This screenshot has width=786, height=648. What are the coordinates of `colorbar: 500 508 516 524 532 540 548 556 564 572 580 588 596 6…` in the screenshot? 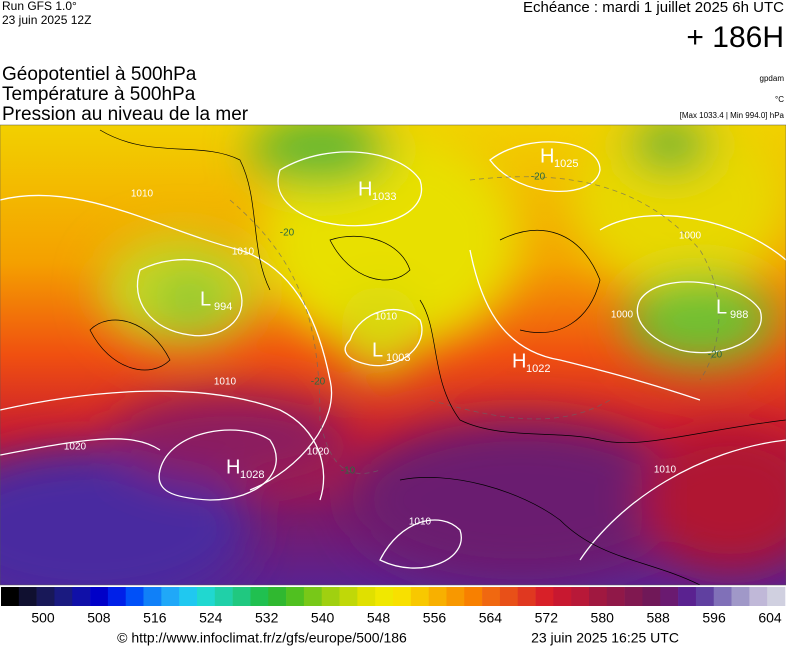 It's located at (393, 606).